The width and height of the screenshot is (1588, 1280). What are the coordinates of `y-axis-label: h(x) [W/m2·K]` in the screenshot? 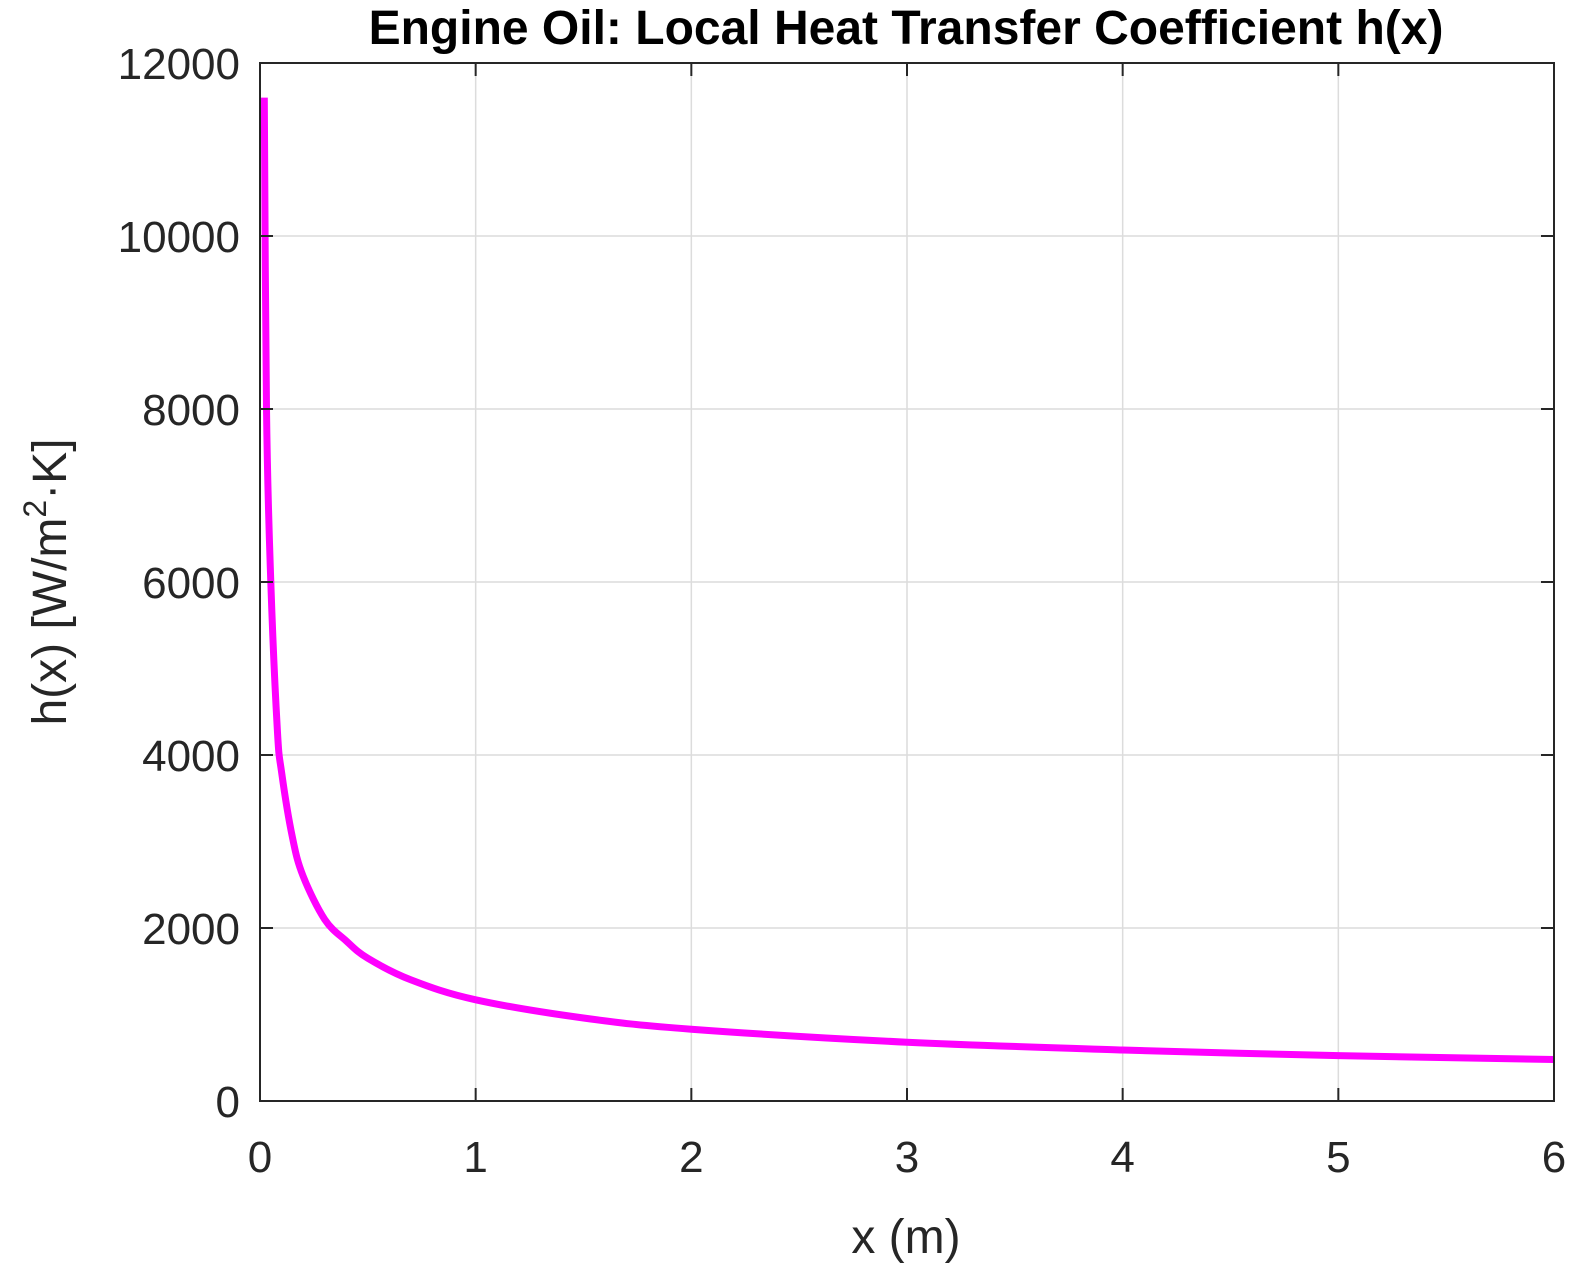 It's located at (47, 581).